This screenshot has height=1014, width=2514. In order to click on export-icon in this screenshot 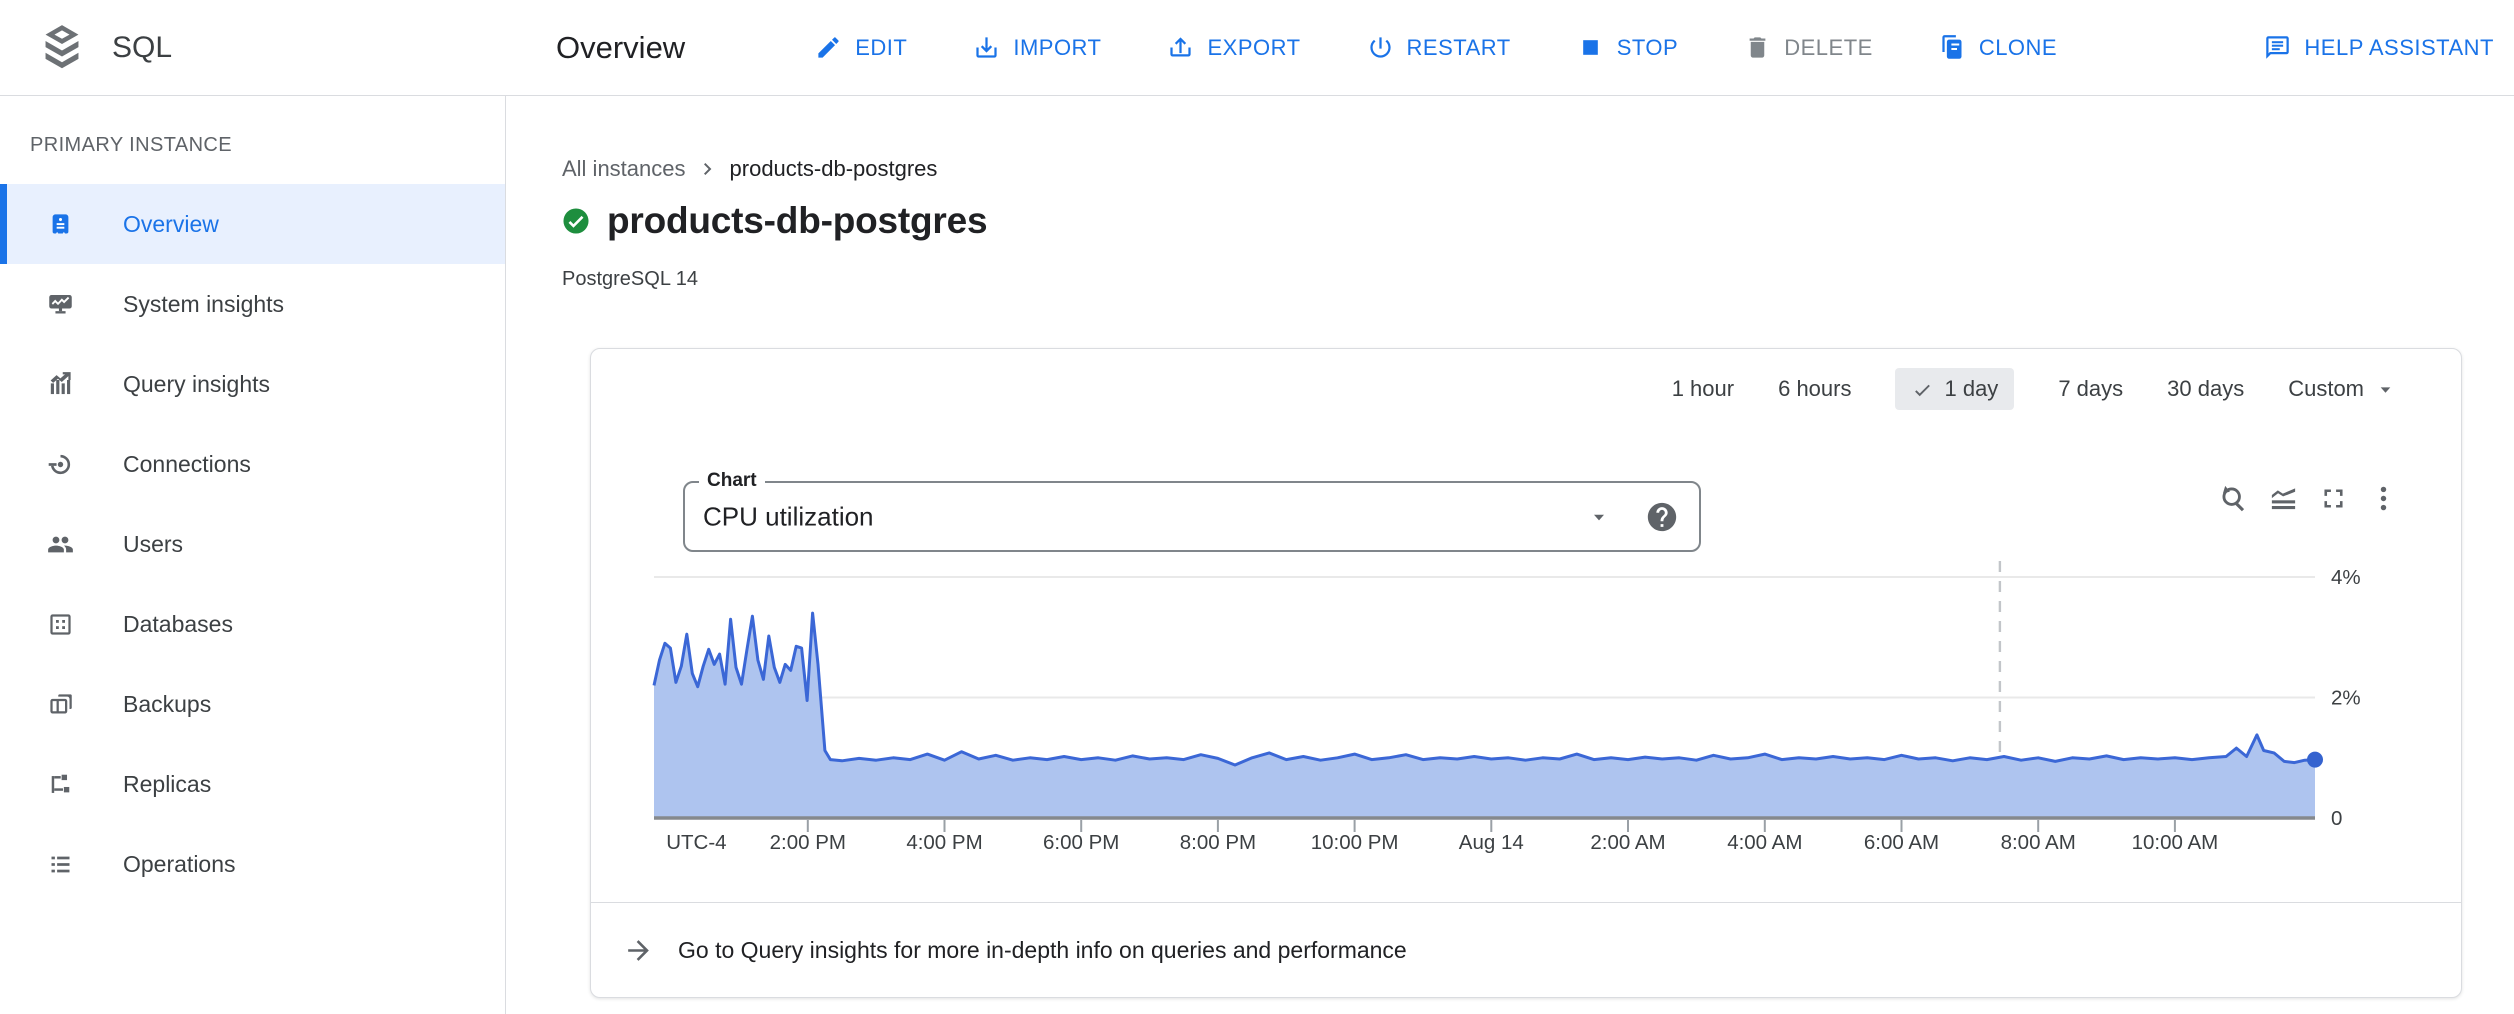, I will do `click(1180, 47)`.